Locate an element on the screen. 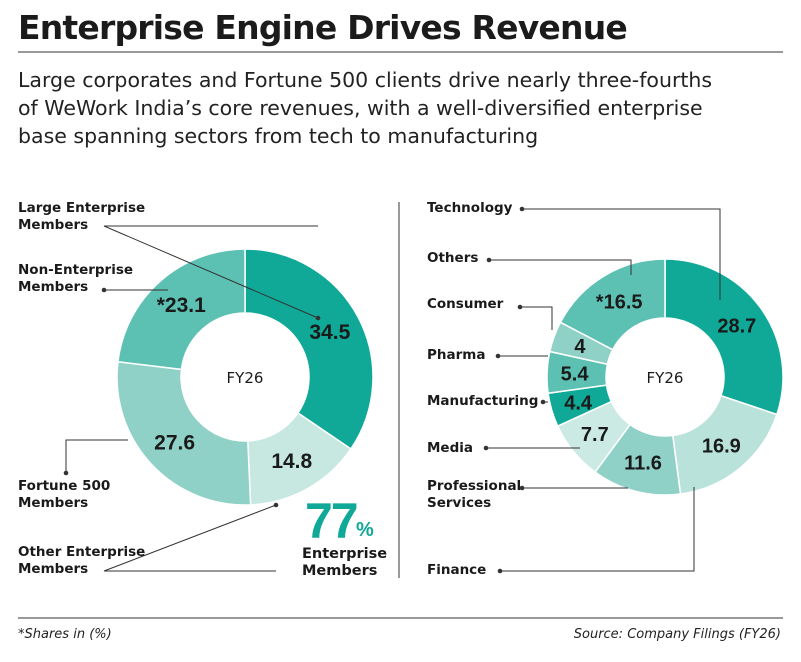 The height and width of the screenshot is (662, 801). right-slice-technology is located at coordinates (724, 337).